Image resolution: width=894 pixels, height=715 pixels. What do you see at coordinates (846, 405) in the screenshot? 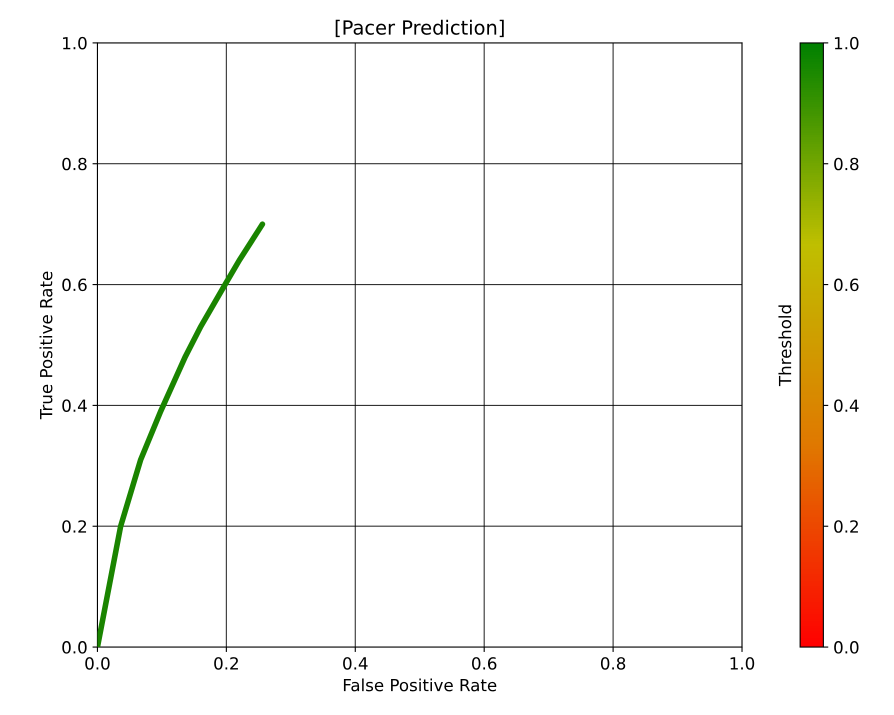
I see `color-bar-label: 0.4` at bounding box center [846, 405].